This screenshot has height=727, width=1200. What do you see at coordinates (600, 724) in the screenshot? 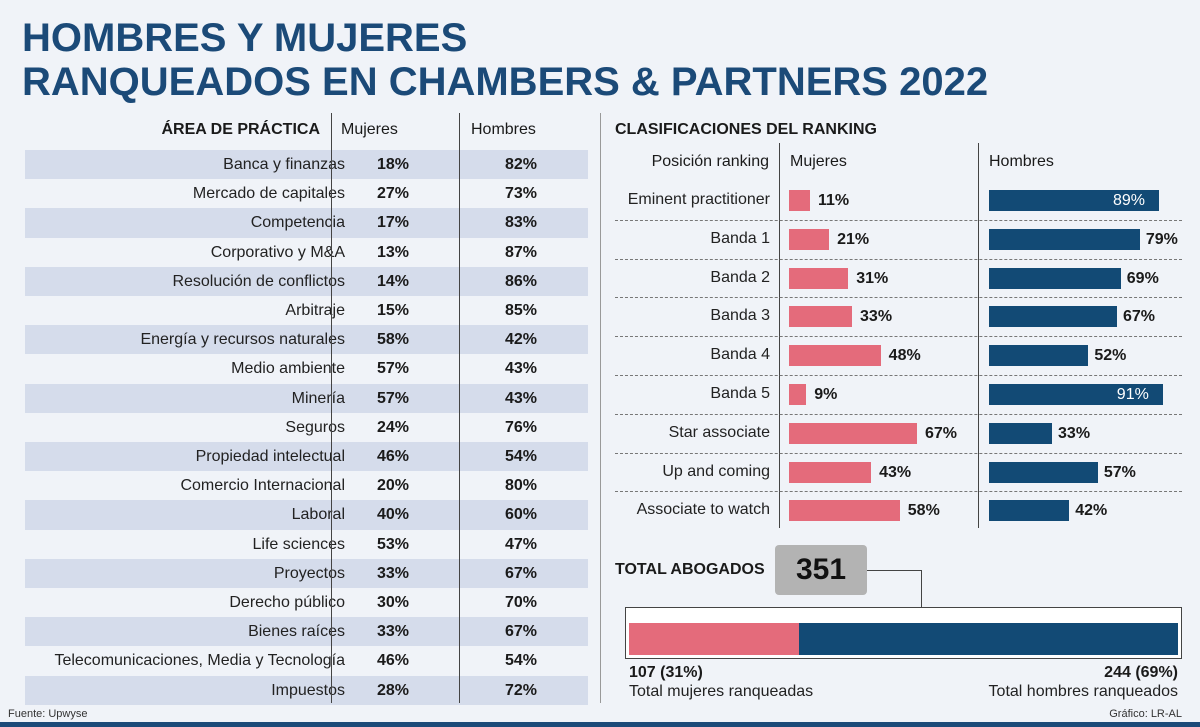
I see `bottom-band` at bounding box center [600, 724].